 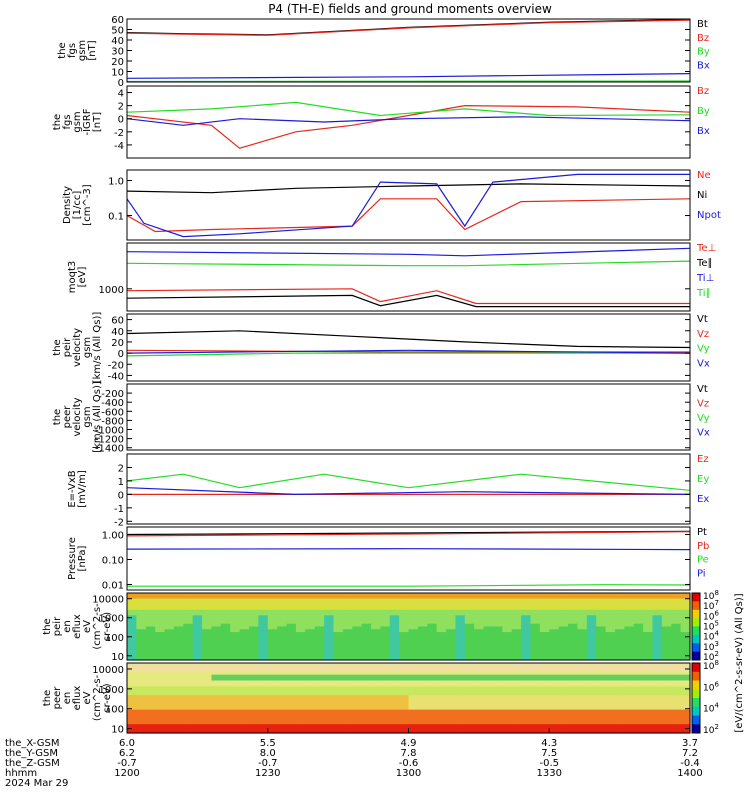 I want to click on y-tick-label: -4, so click(x=119, y=146).